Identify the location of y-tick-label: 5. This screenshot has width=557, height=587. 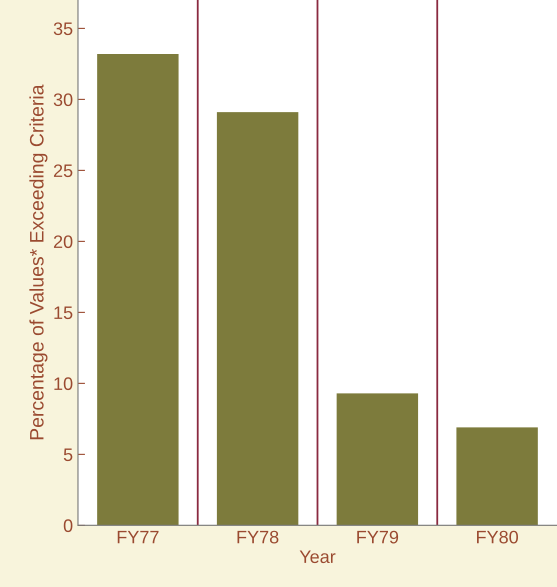
(68, 455).